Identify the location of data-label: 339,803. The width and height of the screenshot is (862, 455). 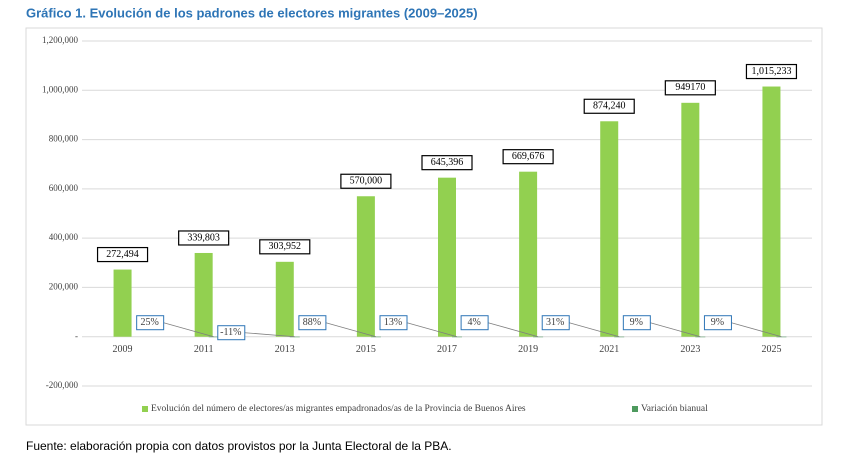
(203, 237).